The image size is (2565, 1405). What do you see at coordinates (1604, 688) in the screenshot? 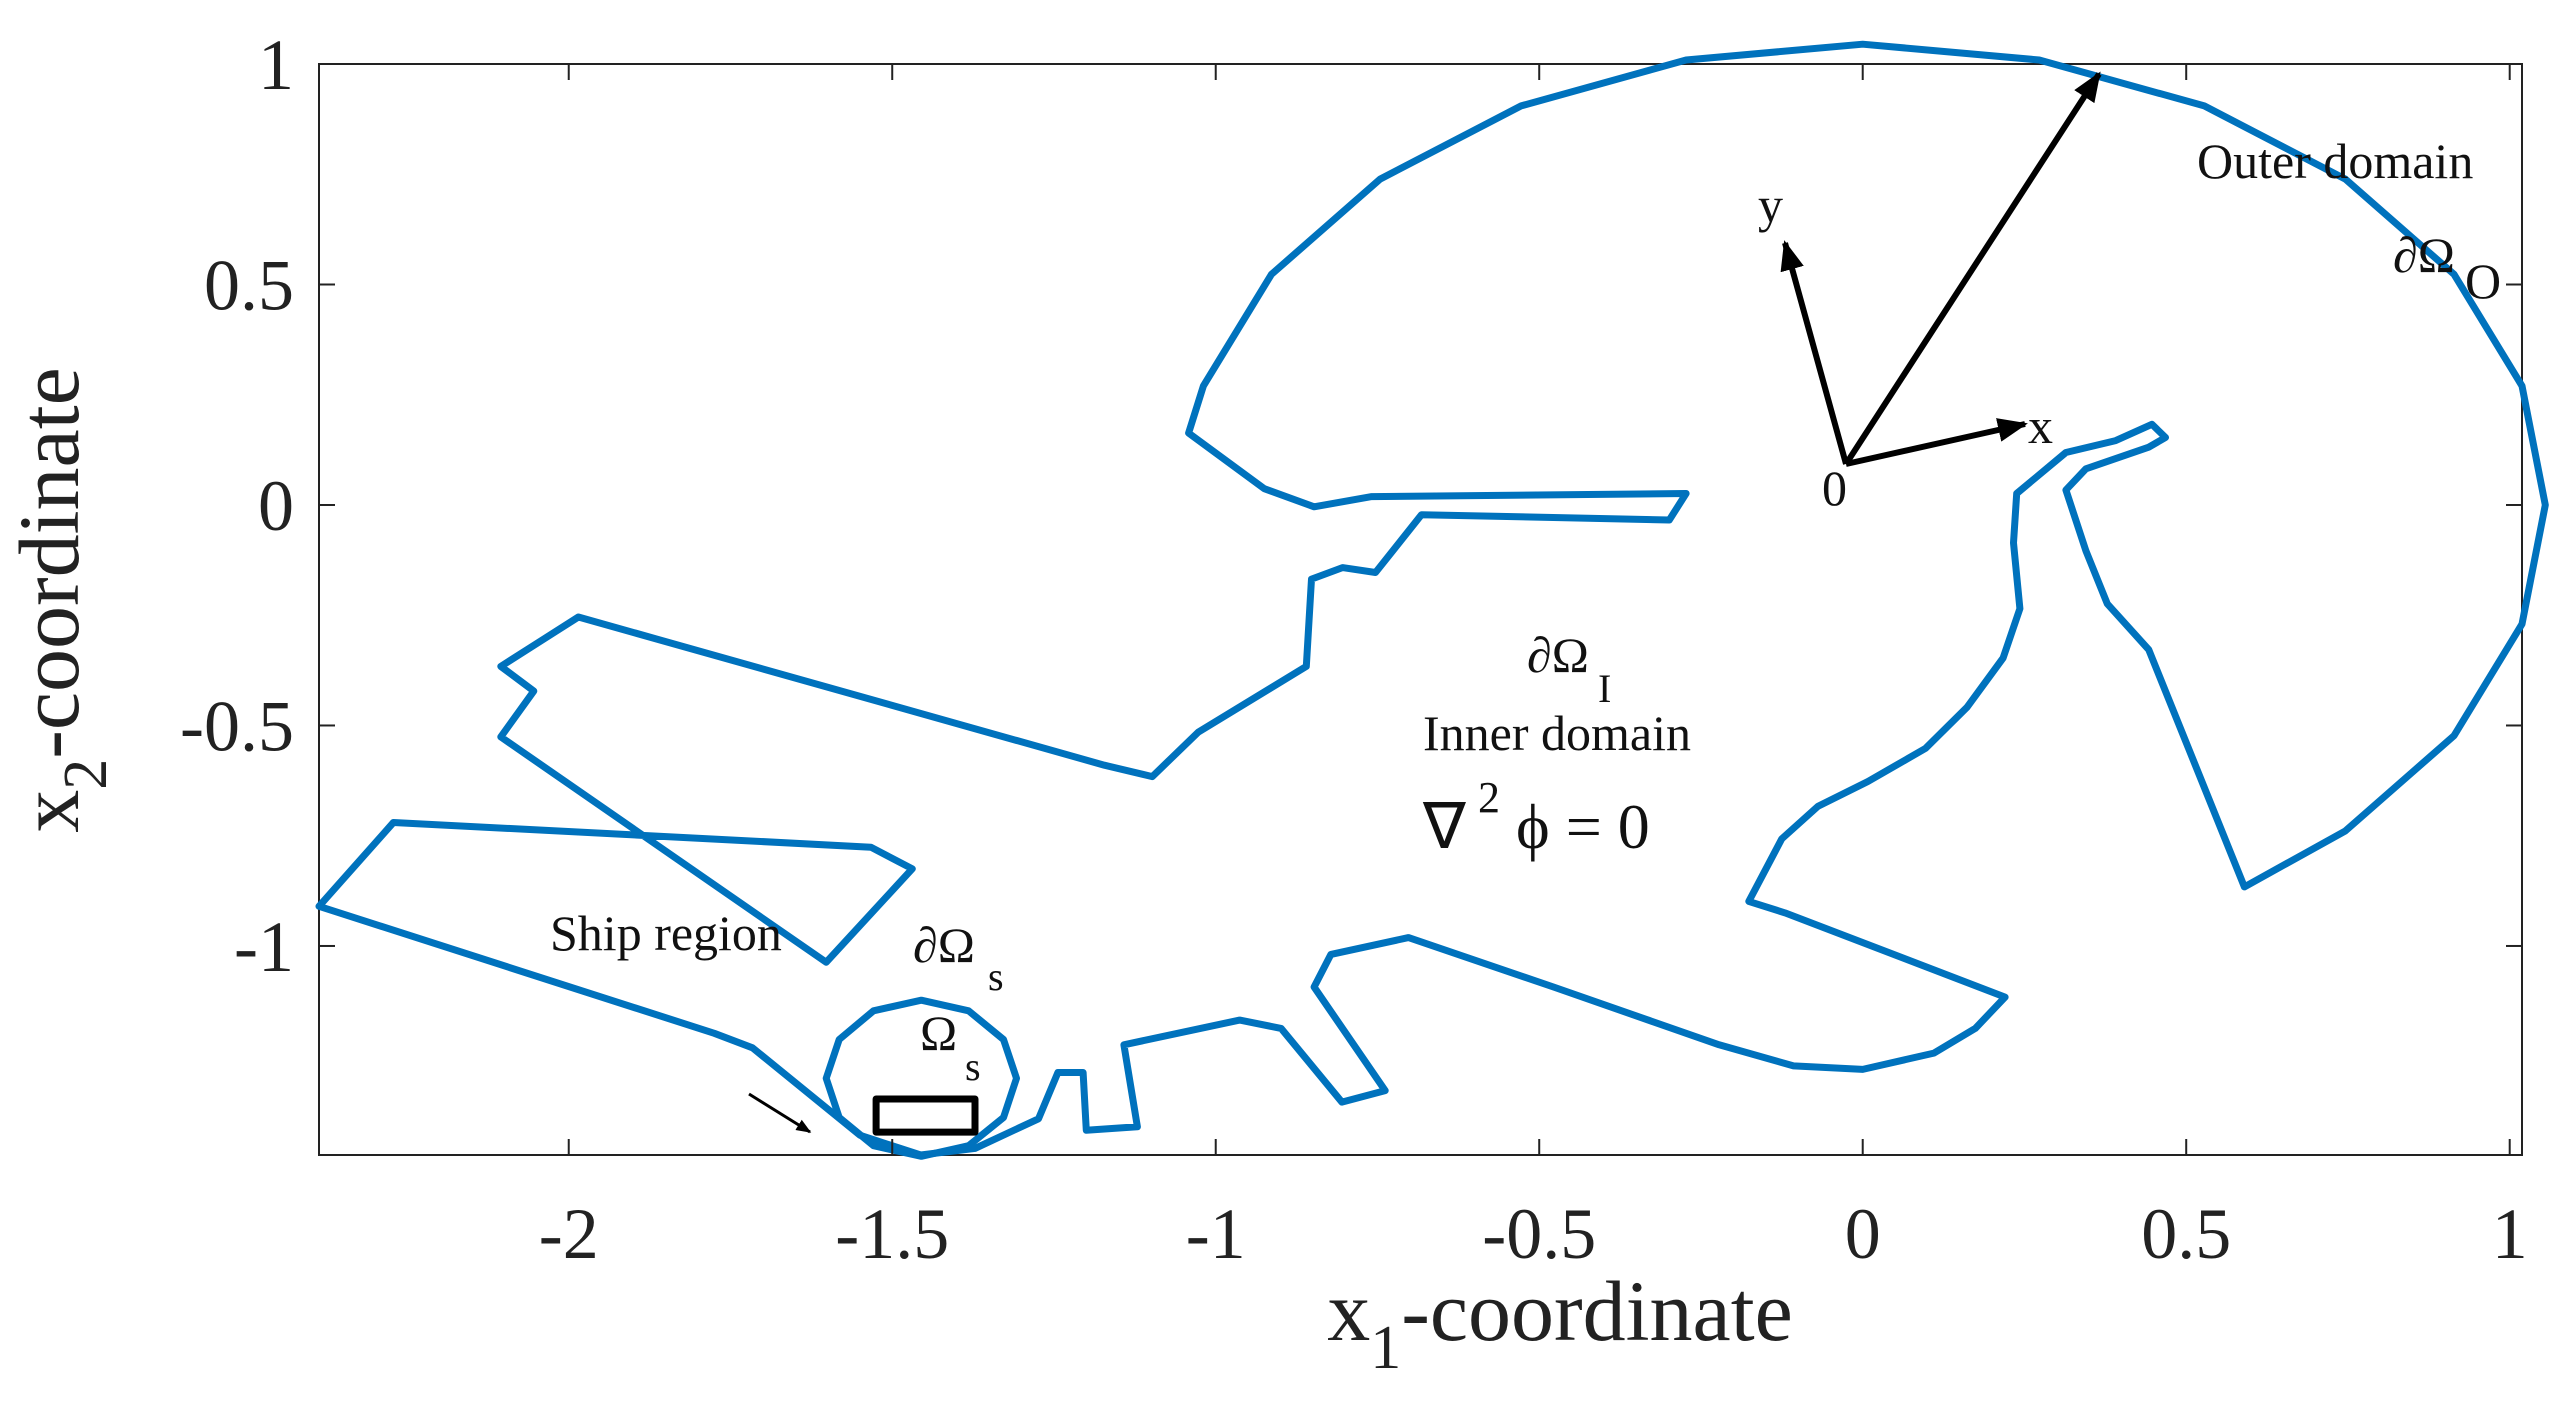
I see `annotation: I` at bounding box center [1604, 688].